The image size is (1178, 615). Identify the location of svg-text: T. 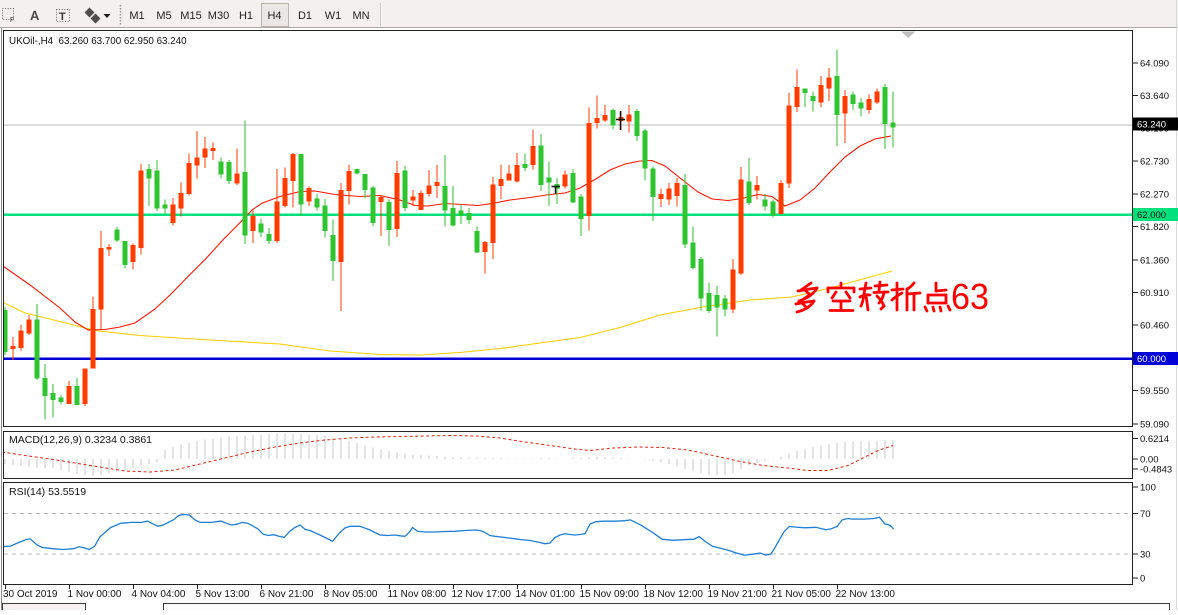
(62, 17).